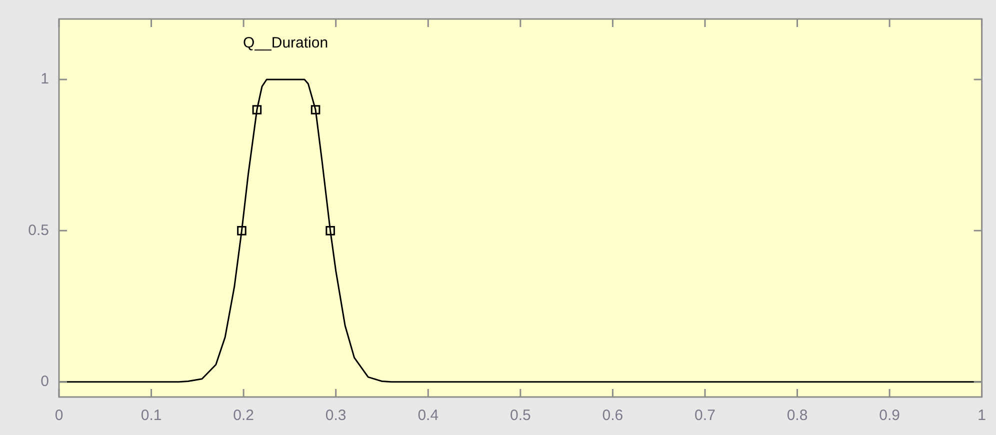  I want to click on x-tick-label: 0.6, so click(613, 415).